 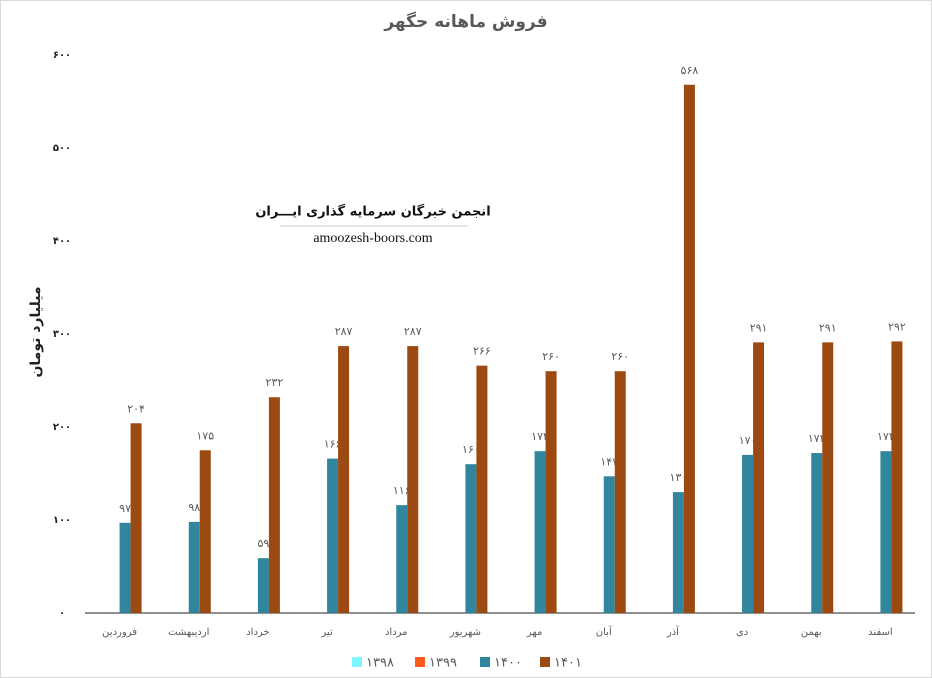 I want to click on x-tick-label: تیر, so click(x=326, y=632).